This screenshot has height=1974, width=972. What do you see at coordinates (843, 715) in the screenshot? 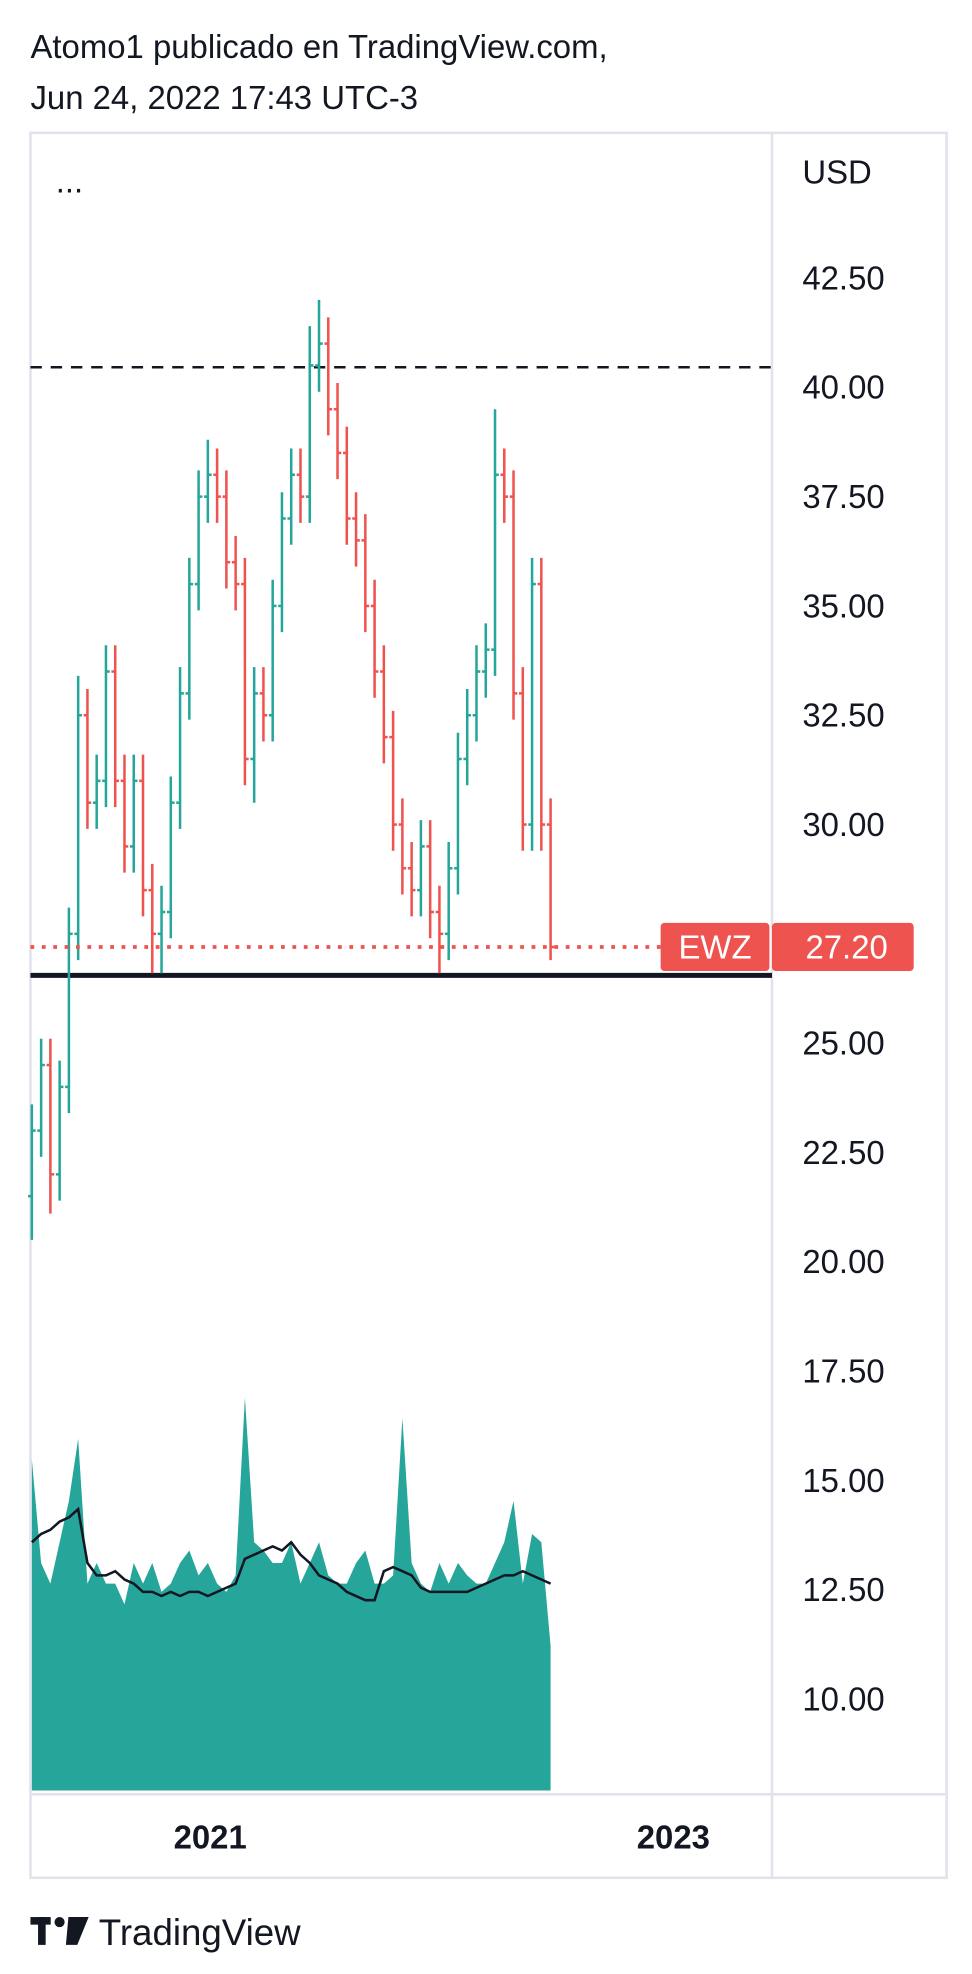
I see `y-tick-label: 32.50` at bounding box center [843, 715].